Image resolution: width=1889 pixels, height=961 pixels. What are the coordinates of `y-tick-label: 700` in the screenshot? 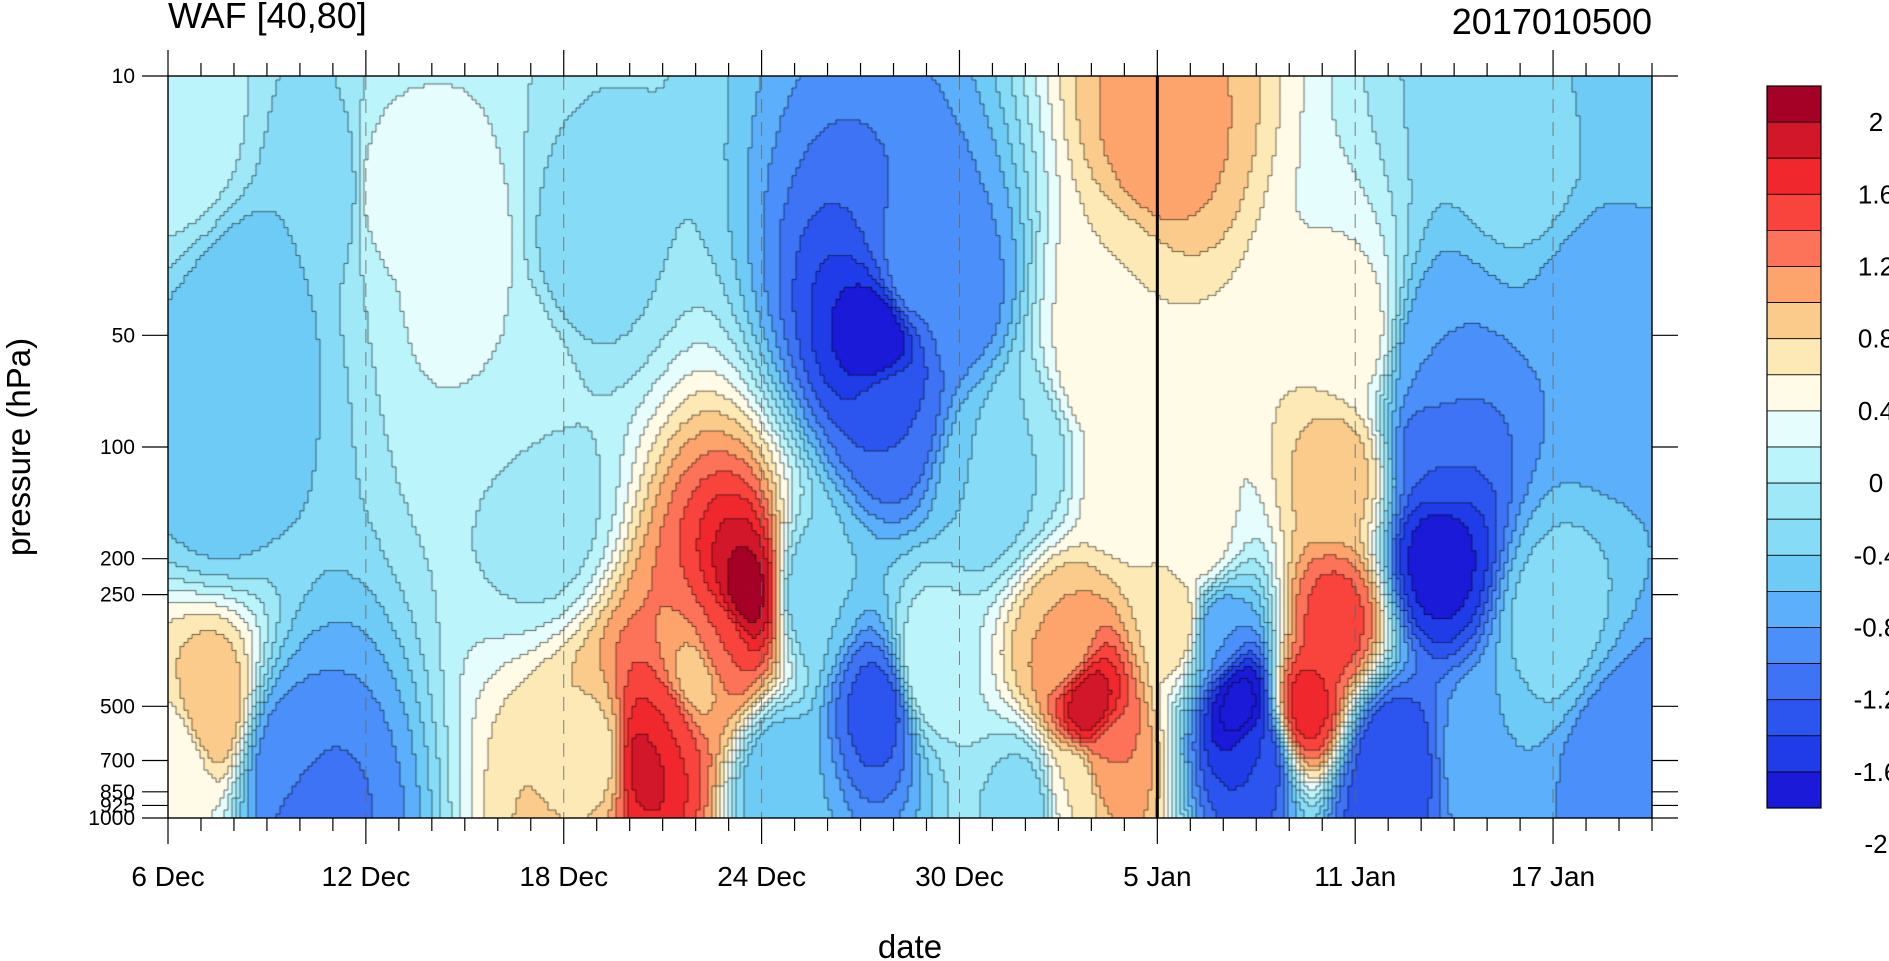 It's located at (117, 761).